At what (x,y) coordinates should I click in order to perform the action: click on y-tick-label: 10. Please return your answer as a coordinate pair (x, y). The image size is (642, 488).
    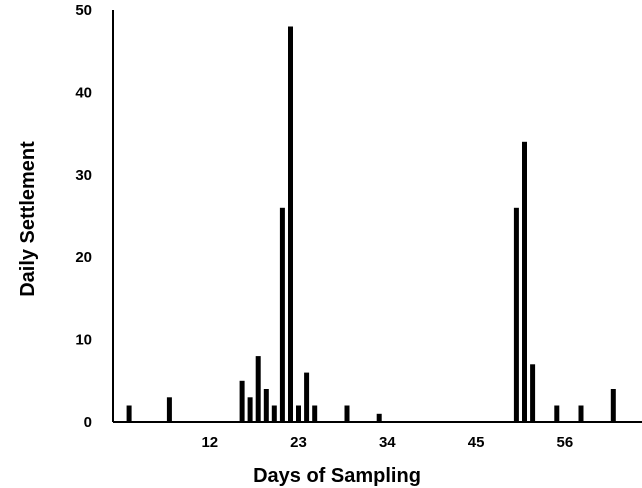
    Looking at the image, I should click on (83, 340).